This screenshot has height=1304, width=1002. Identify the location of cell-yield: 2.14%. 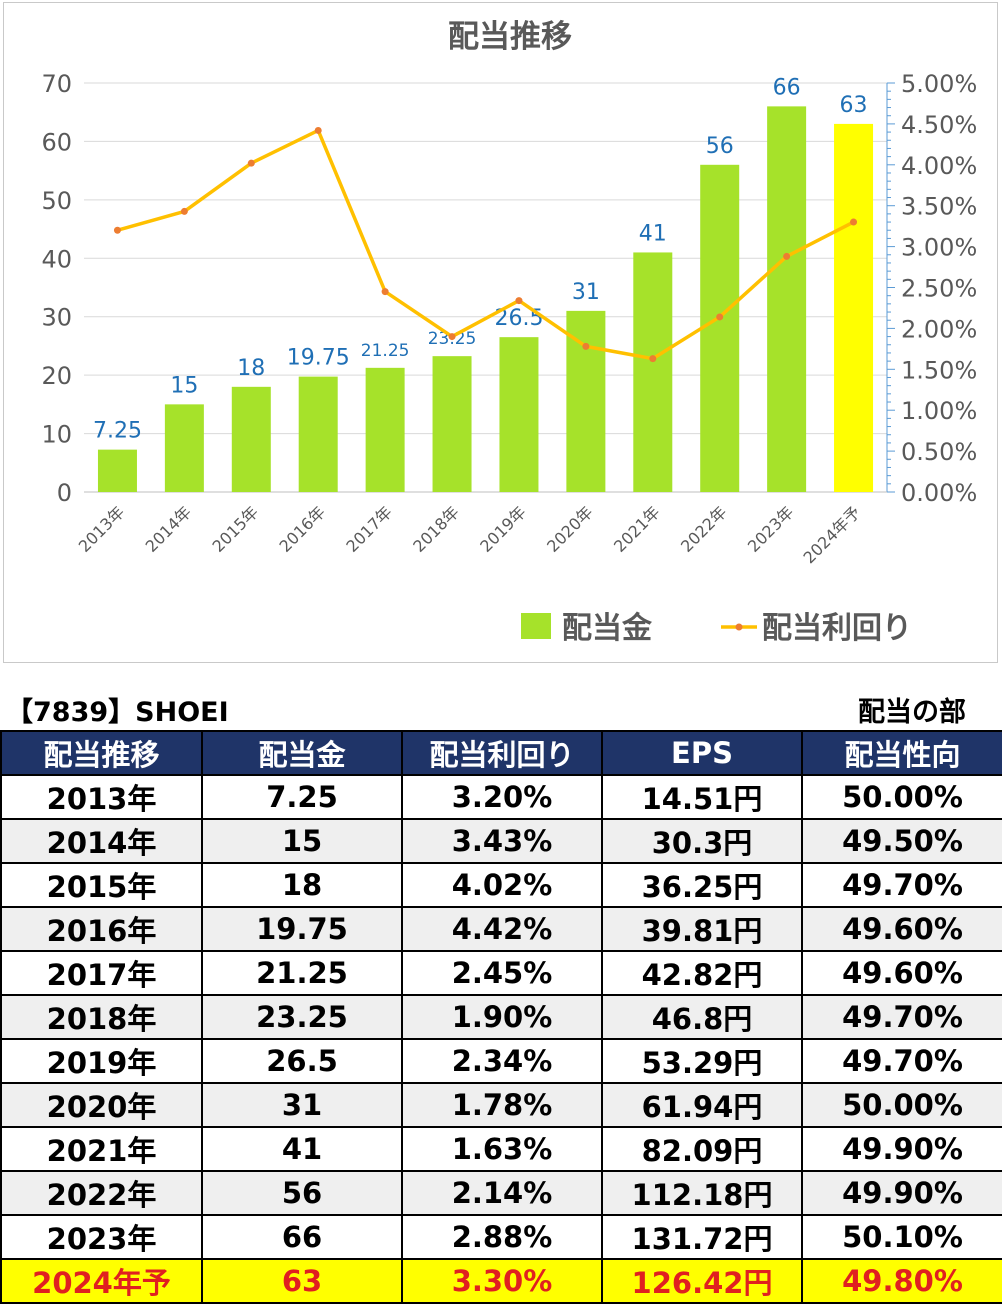
(502, 1193).